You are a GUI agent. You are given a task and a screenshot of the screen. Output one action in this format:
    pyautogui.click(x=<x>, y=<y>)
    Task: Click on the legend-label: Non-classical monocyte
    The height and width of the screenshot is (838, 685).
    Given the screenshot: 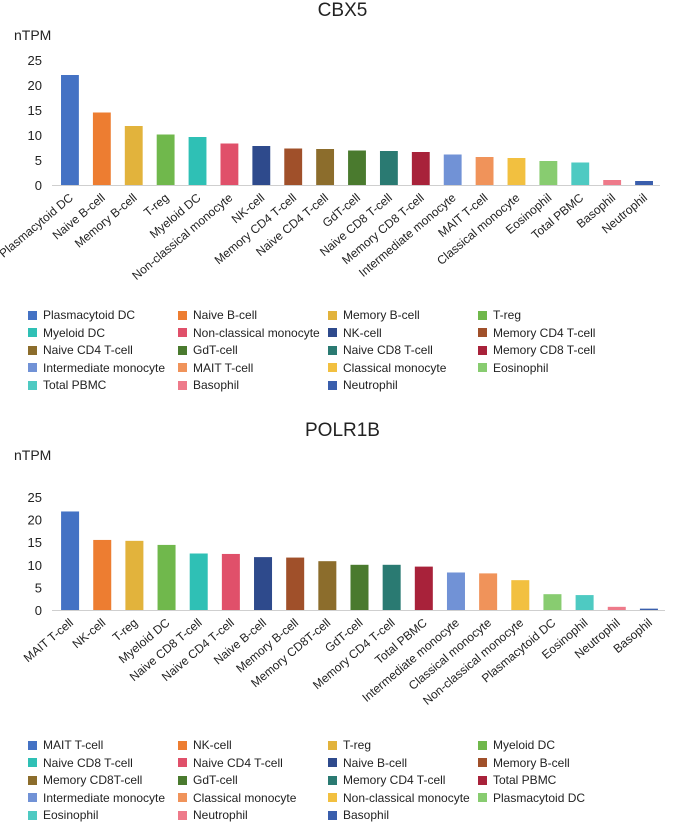 What is the action you would take?
    pyautogui.click(x=256, y=332)
    